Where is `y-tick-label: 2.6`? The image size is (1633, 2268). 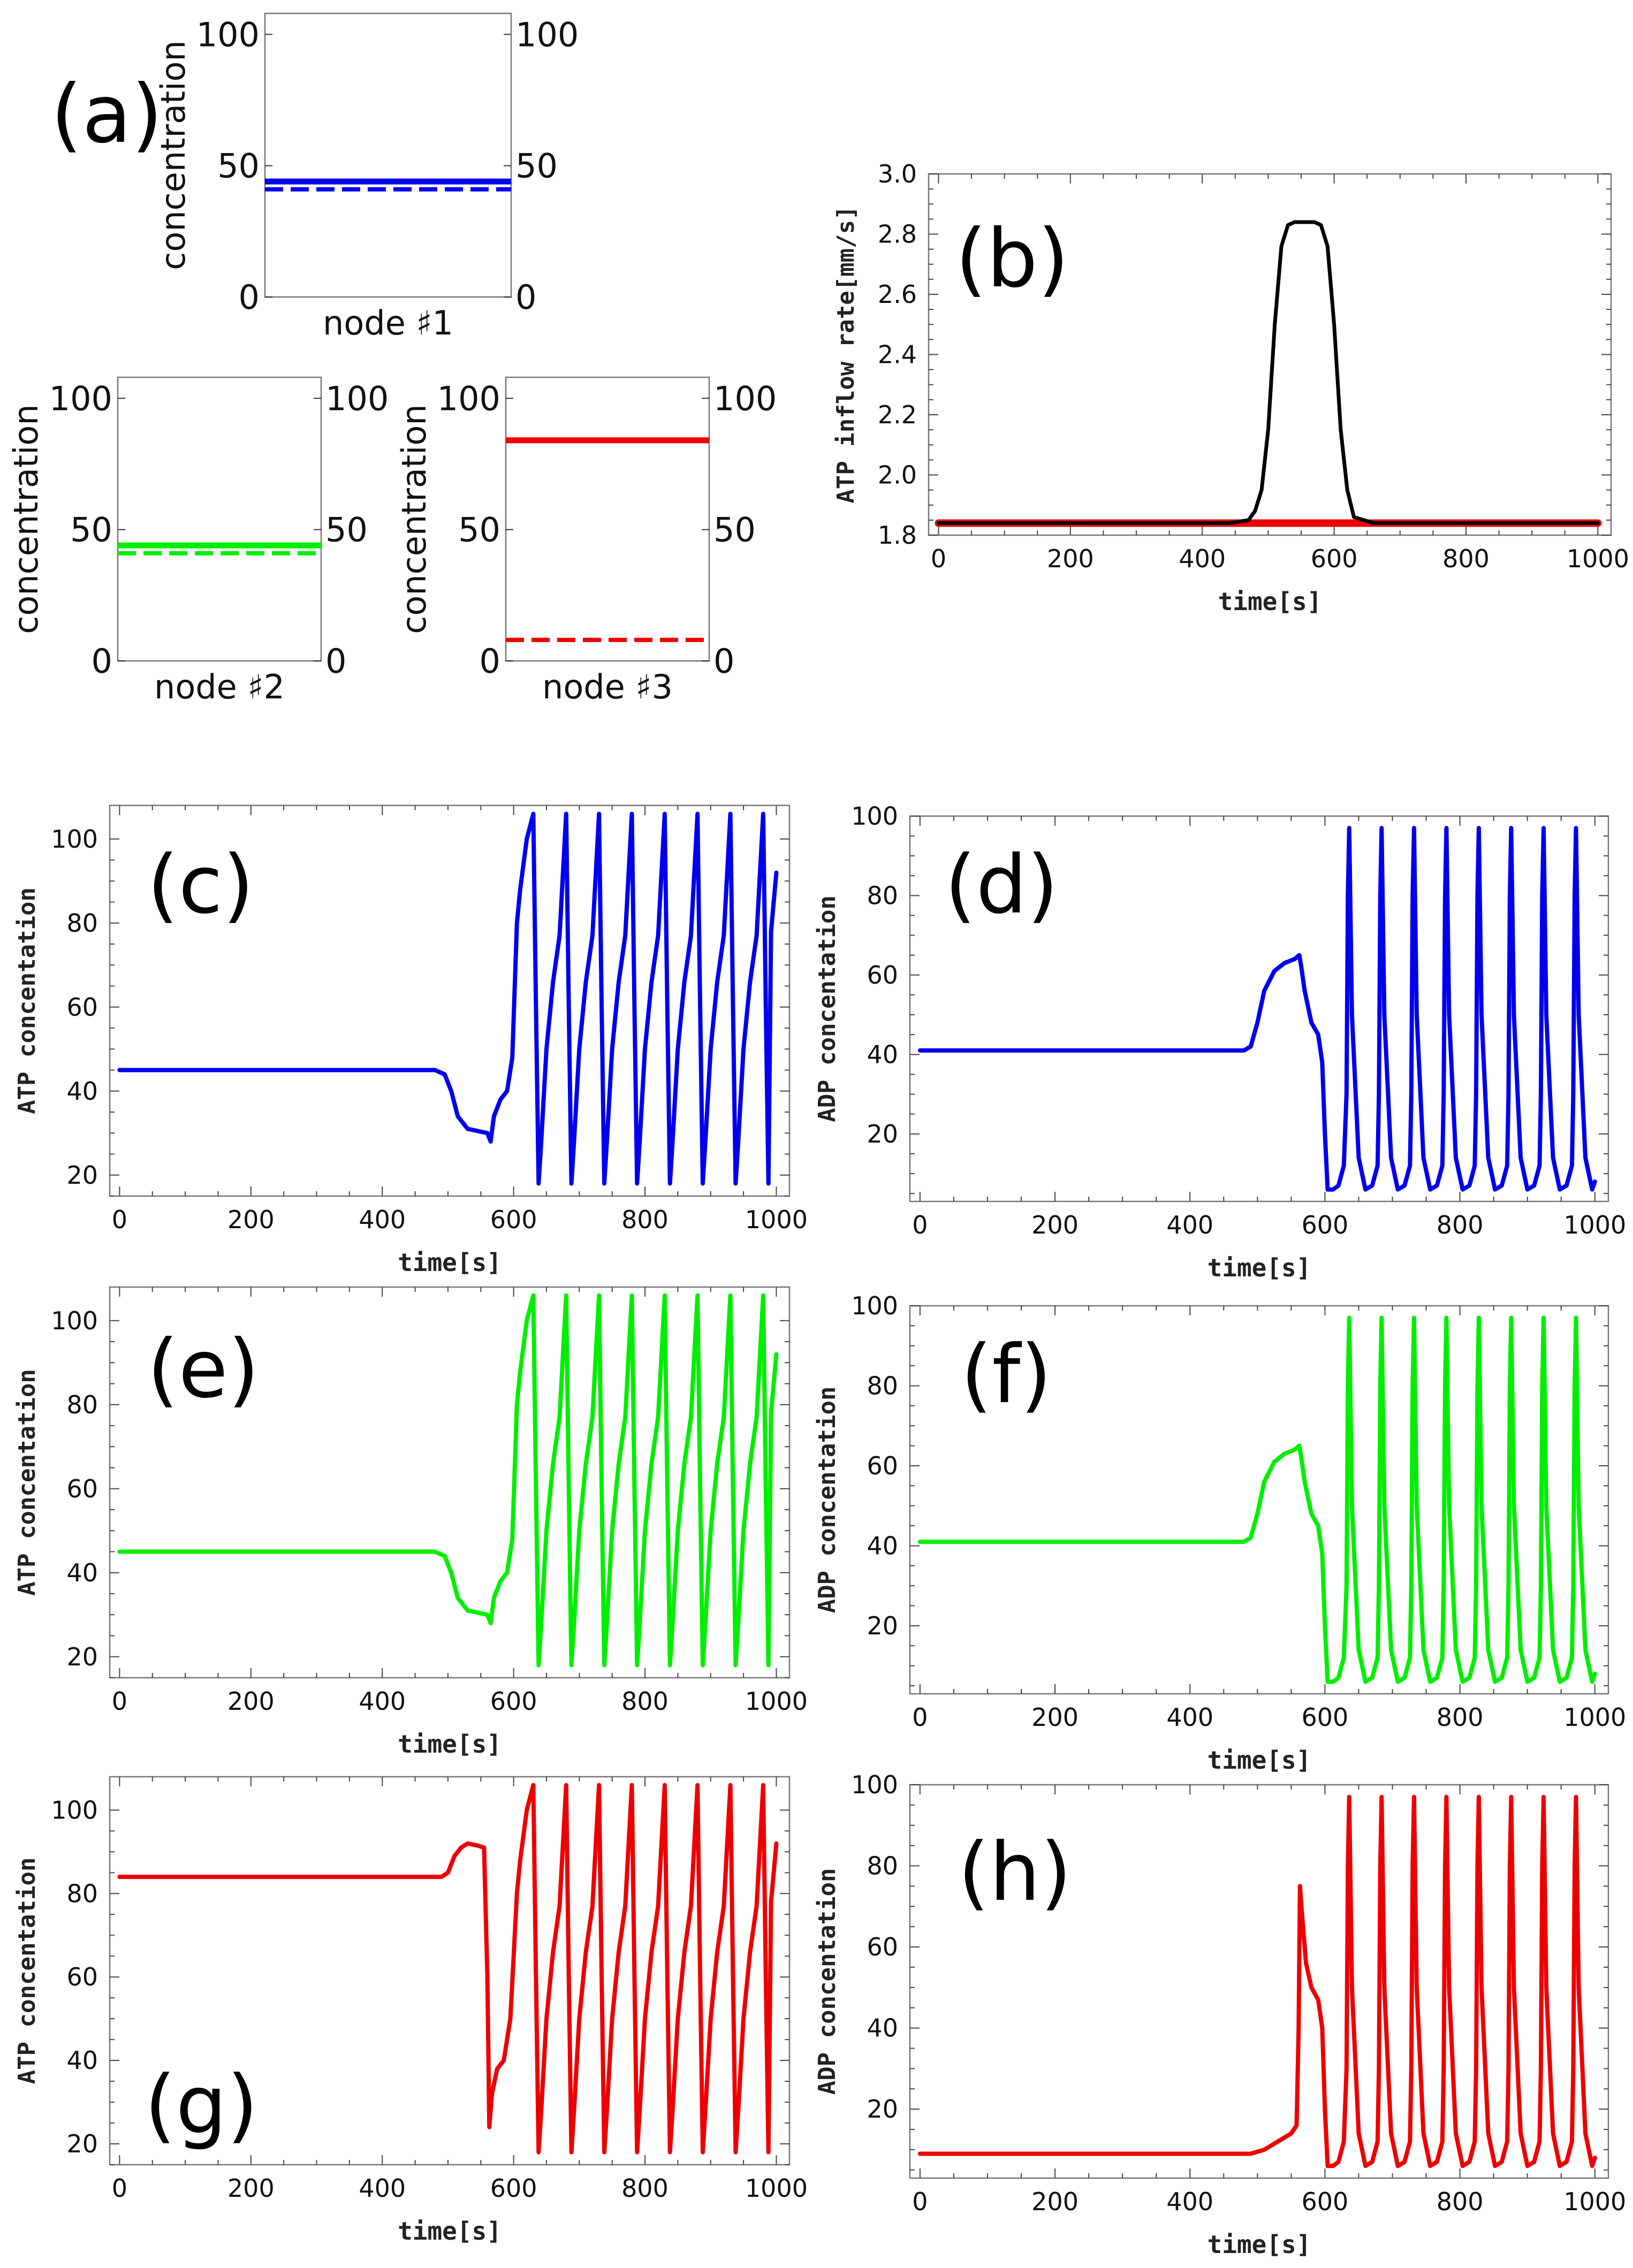 y-tick-label: 2.6 is located at coordinates (898, 294).